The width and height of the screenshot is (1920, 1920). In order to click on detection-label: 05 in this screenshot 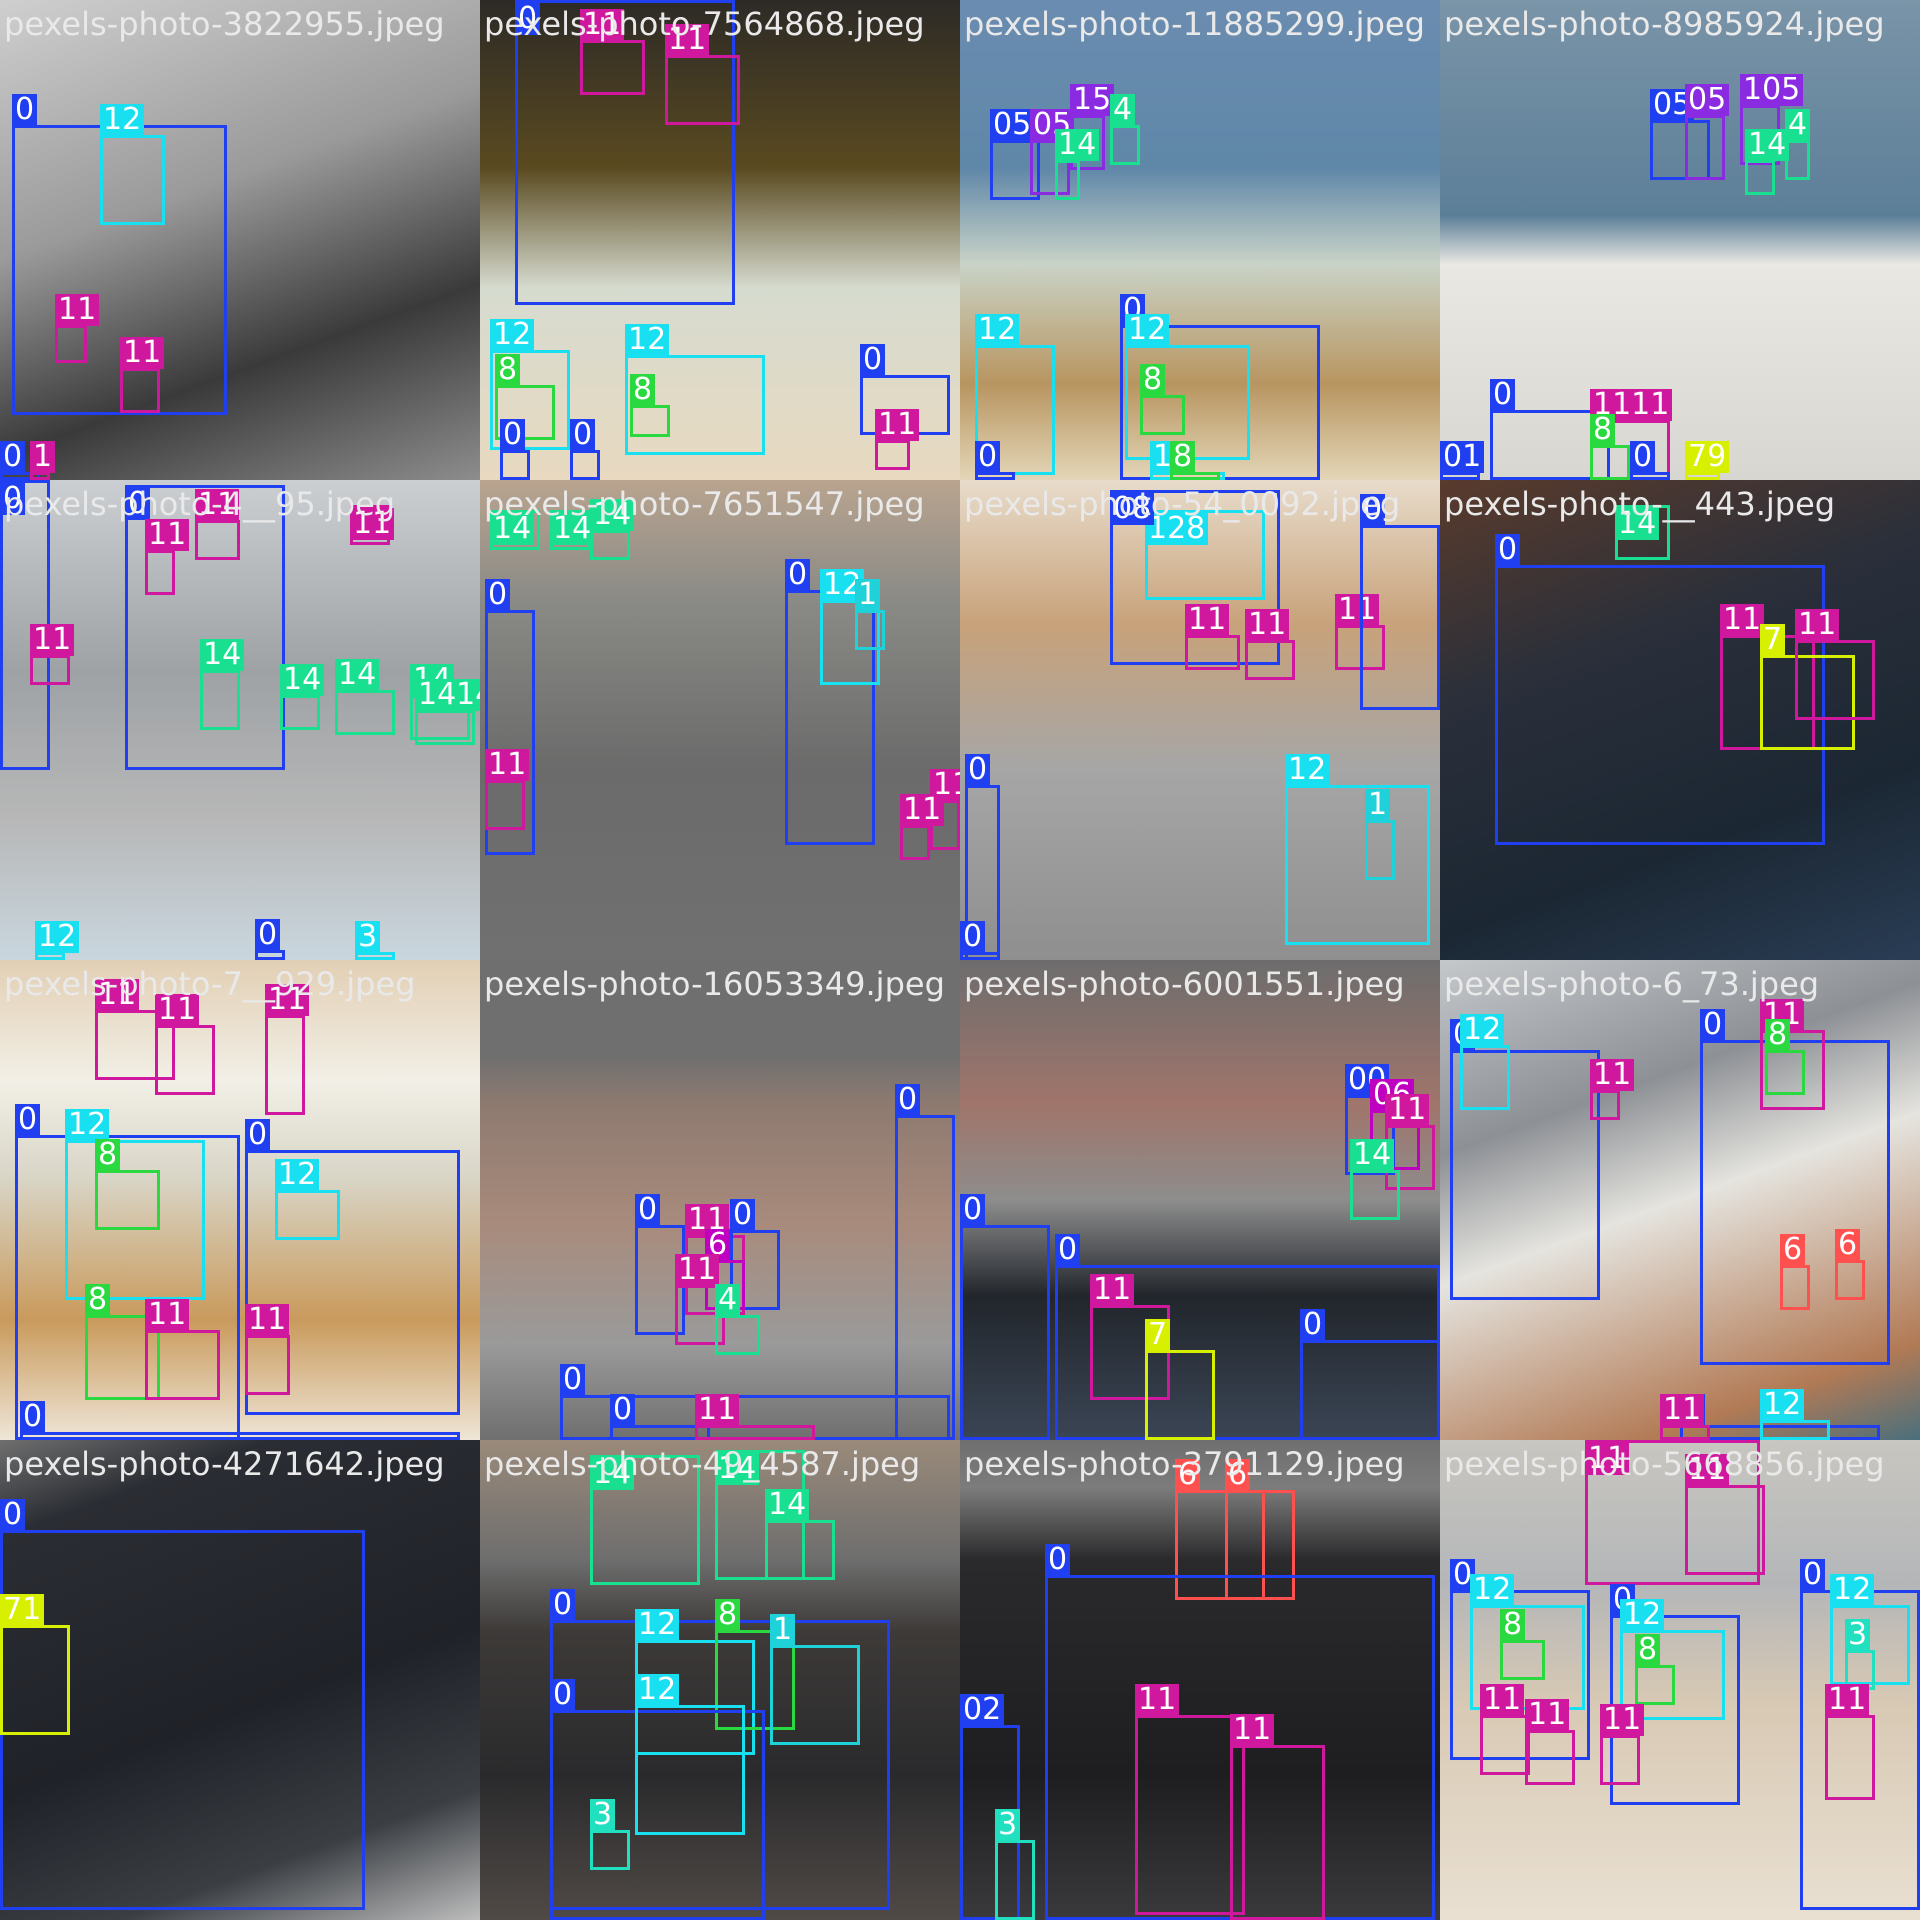, I will do `click(1012, 125)`.